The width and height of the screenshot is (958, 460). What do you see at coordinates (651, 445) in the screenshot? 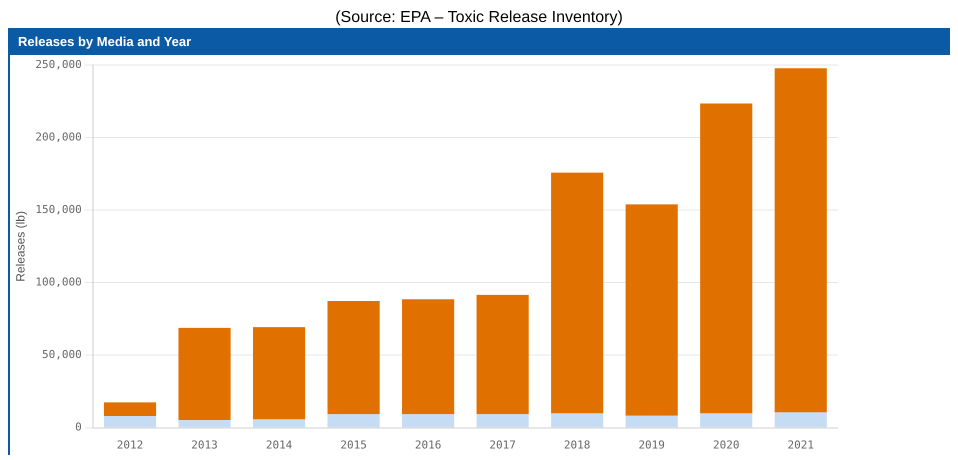
I see `x-tick-label: 2019` at bounding box center [651, 445].